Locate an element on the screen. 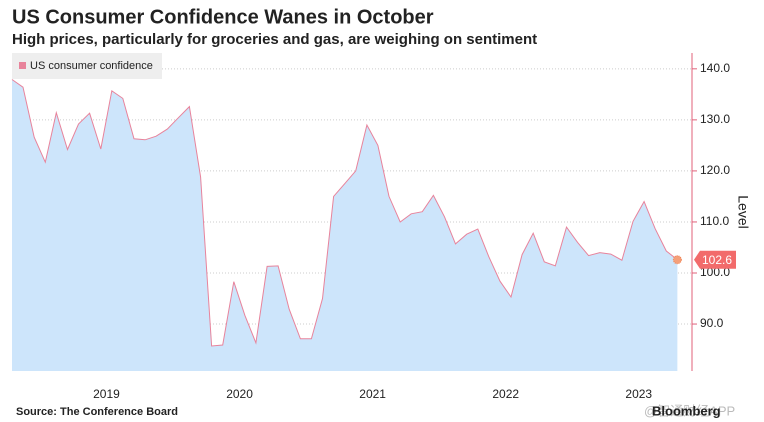 The image size is (764, 422). legend-box is located at coordinates (87, 66).